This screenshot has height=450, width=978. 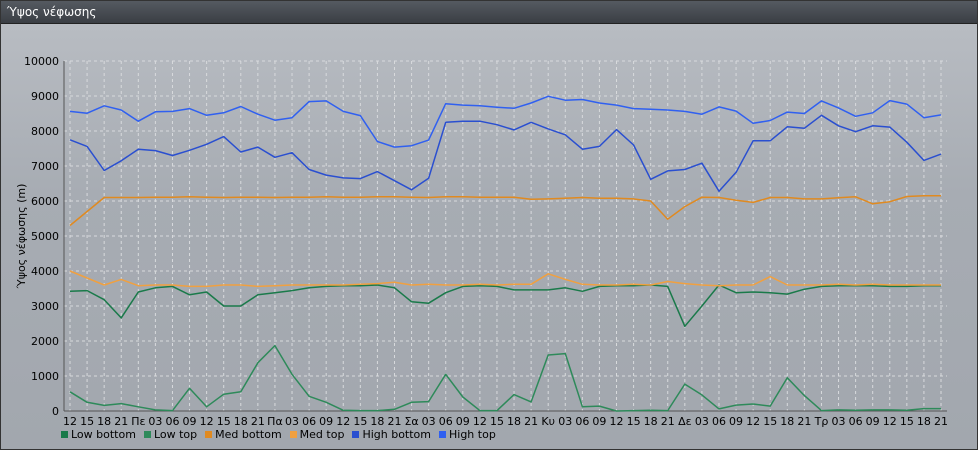 I want to click on legend-item: High top, so click(x=467, y=434).